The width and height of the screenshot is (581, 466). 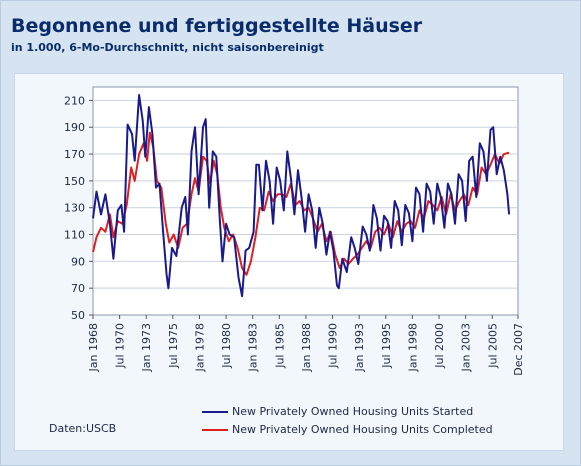 I want to click on y-tick-label: 110, so click(x=74, y=235).